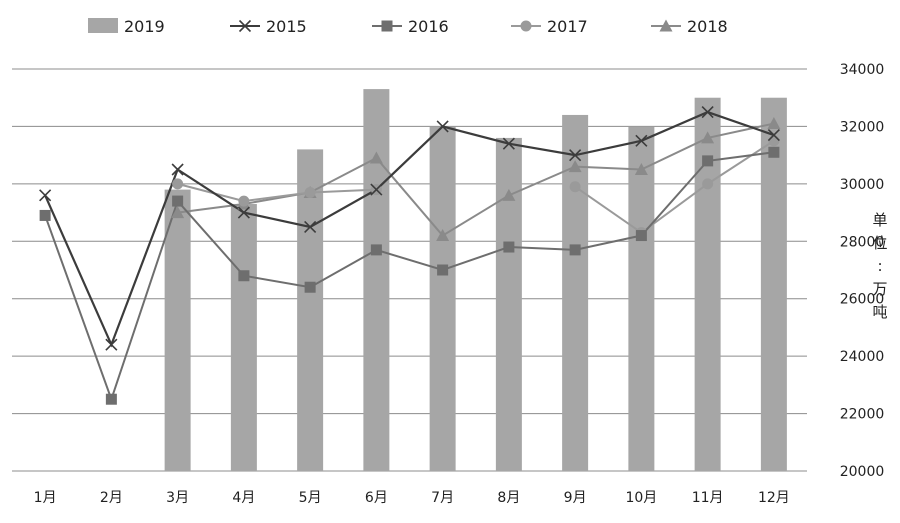 The height and width of the screenshot is (523, 900). What do you see at coordinates (879, 312) in the screenshot?
I see `y-unit-label-char: 吨` at bounding box center [879, 312].